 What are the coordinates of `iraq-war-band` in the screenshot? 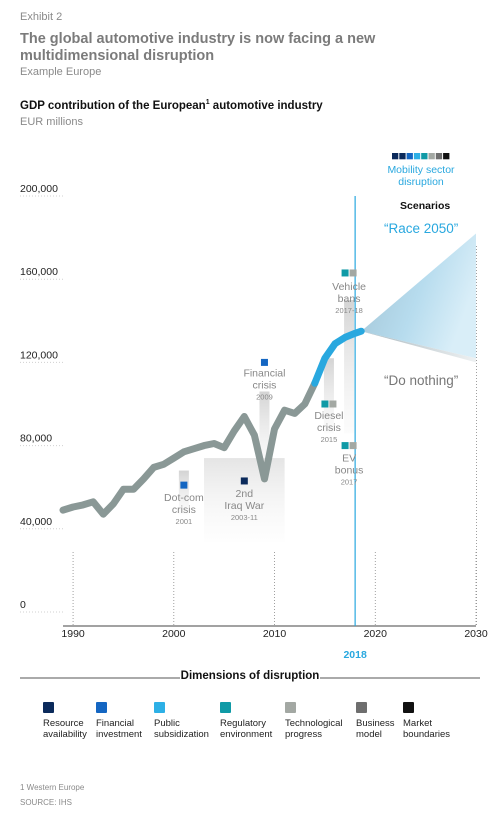 It's located at (244, 500).